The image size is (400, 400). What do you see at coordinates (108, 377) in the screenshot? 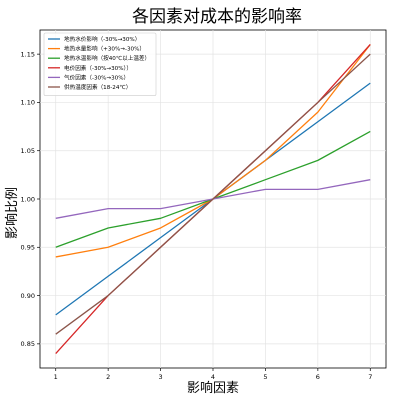
I see `x-tick-label: 2` at bounding box center [108, 377].